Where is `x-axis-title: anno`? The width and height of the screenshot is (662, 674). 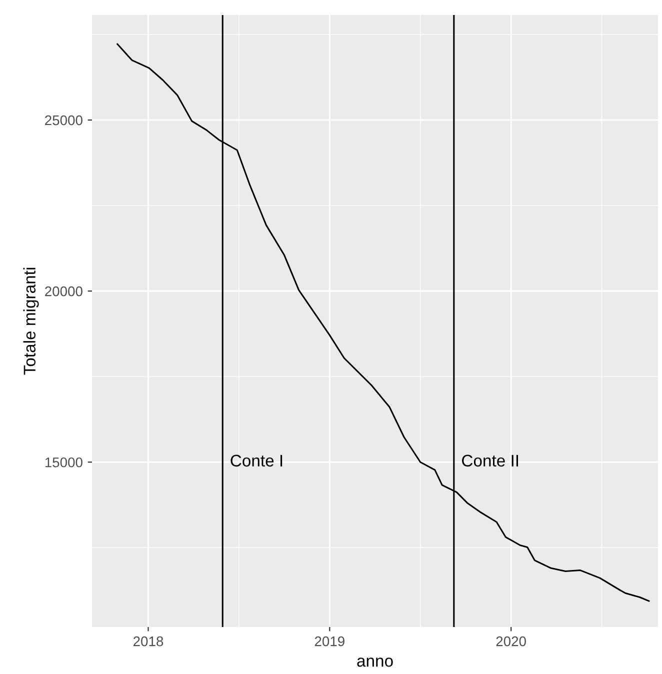
x-axis-title: anno is located at coordinates (375, 662).